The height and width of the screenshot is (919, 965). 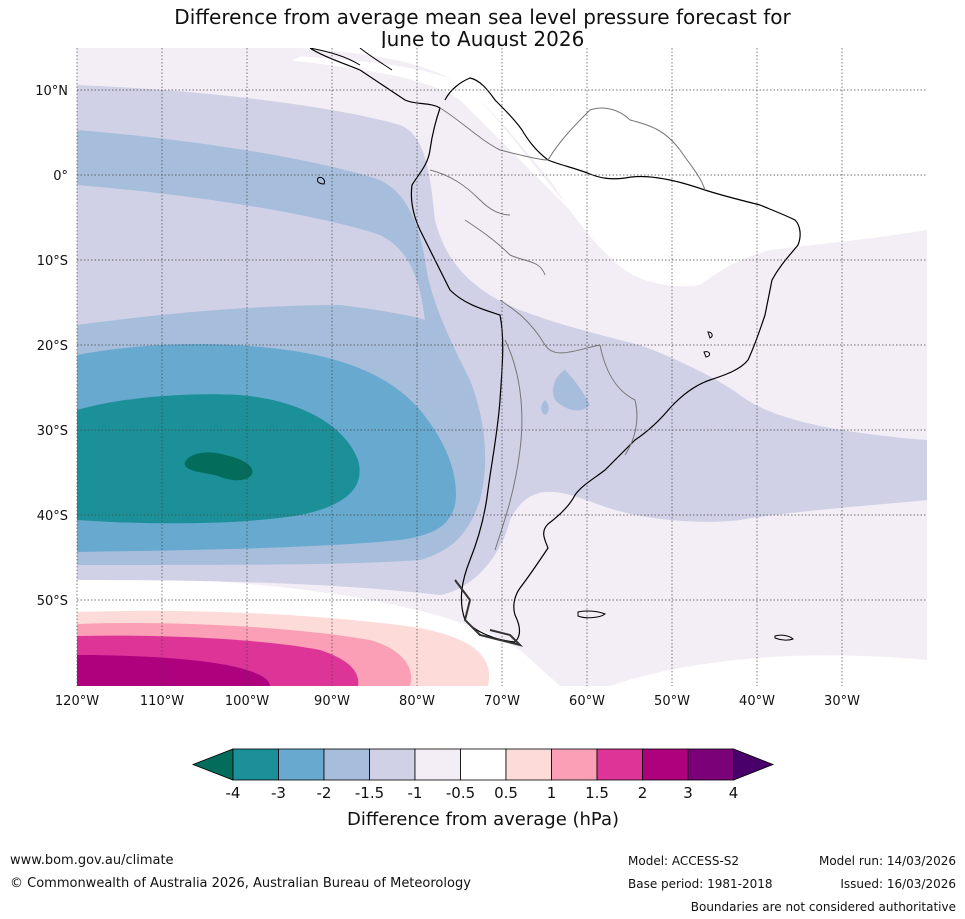 I want to click on lat-label-10s: 10°S, so click(x=52, y=261).